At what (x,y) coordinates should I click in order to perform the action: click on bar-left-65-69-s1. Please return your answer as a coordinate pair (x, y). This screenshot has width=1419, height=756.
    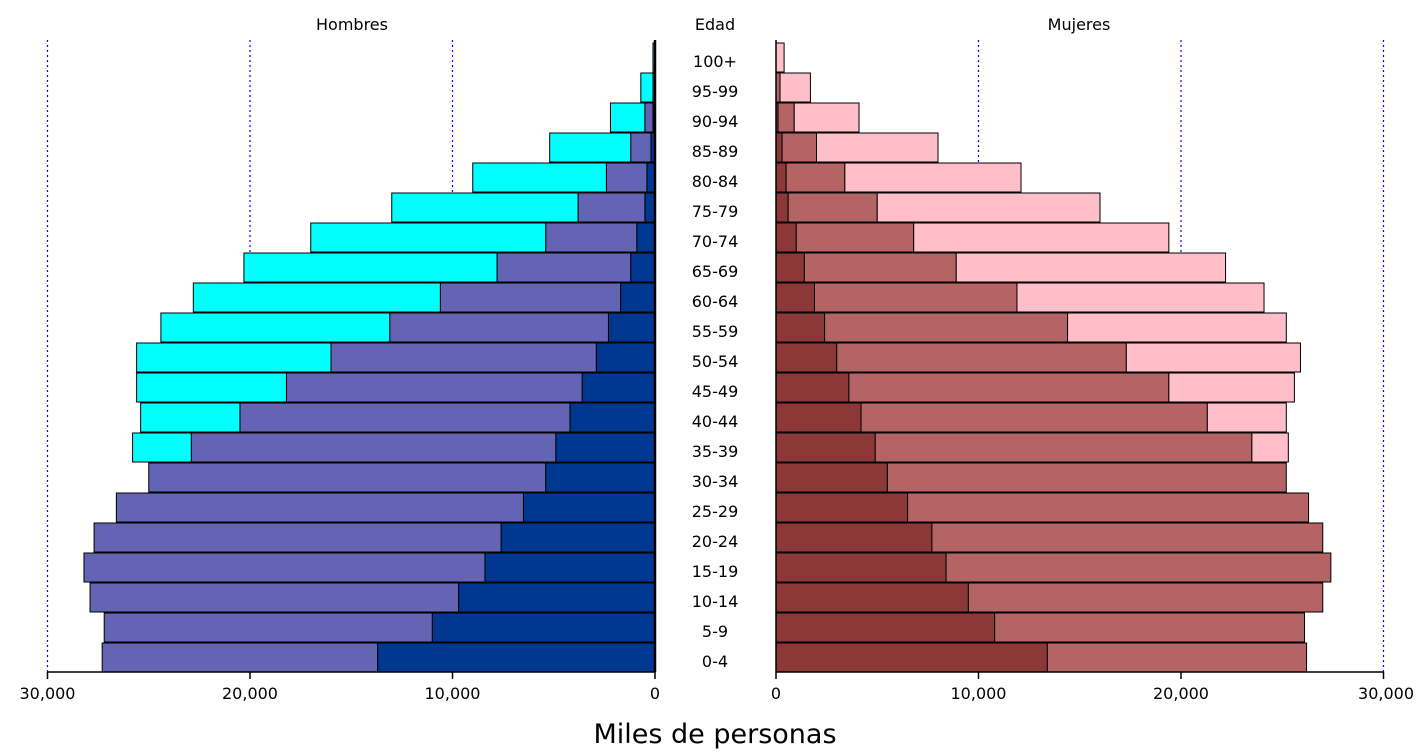
    Looking at the image, I should click on (643, 267).